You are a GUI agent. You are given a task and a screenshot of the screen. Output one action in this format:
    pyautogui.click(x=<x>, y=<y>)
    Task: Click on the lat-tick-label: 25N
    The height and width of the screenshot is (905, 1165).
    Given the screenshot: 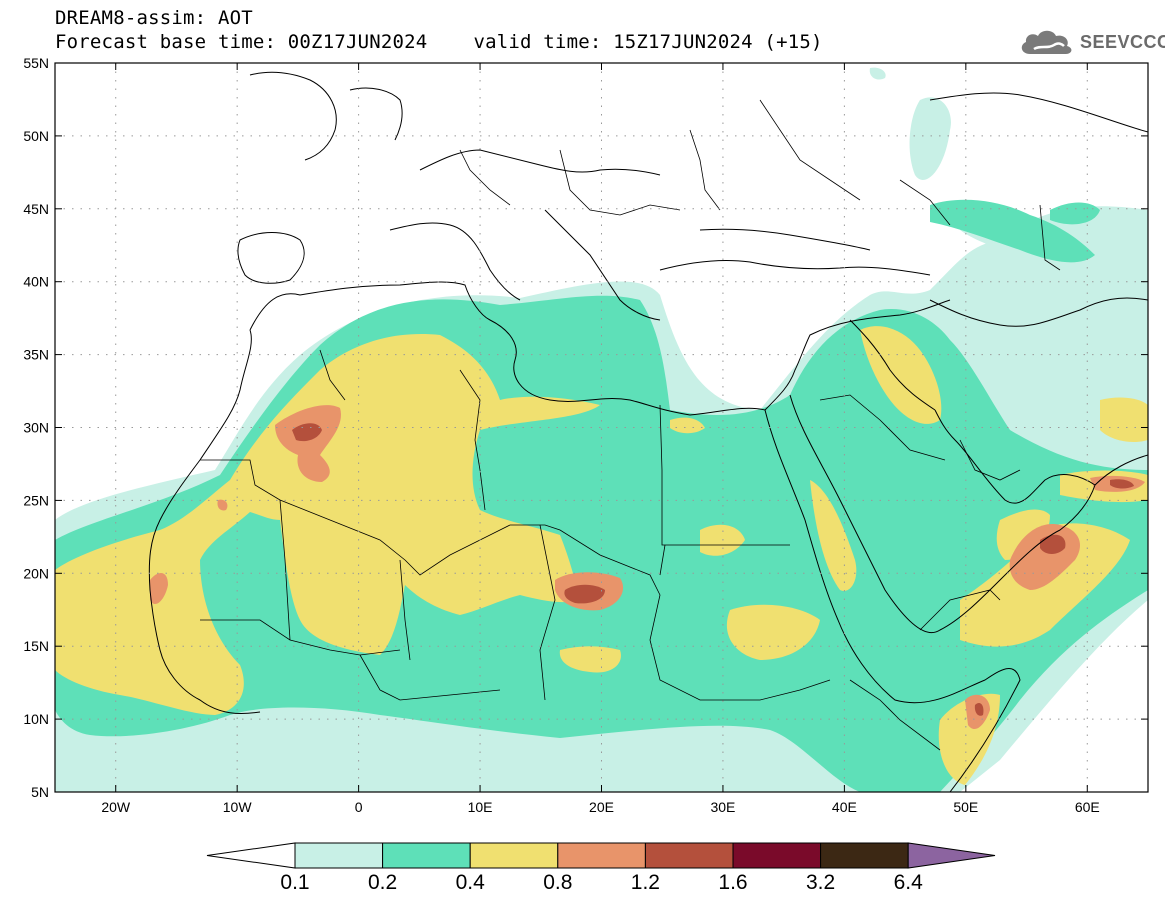 What is the action you would take?
    pyautogui.click(x=36, y=500)
    